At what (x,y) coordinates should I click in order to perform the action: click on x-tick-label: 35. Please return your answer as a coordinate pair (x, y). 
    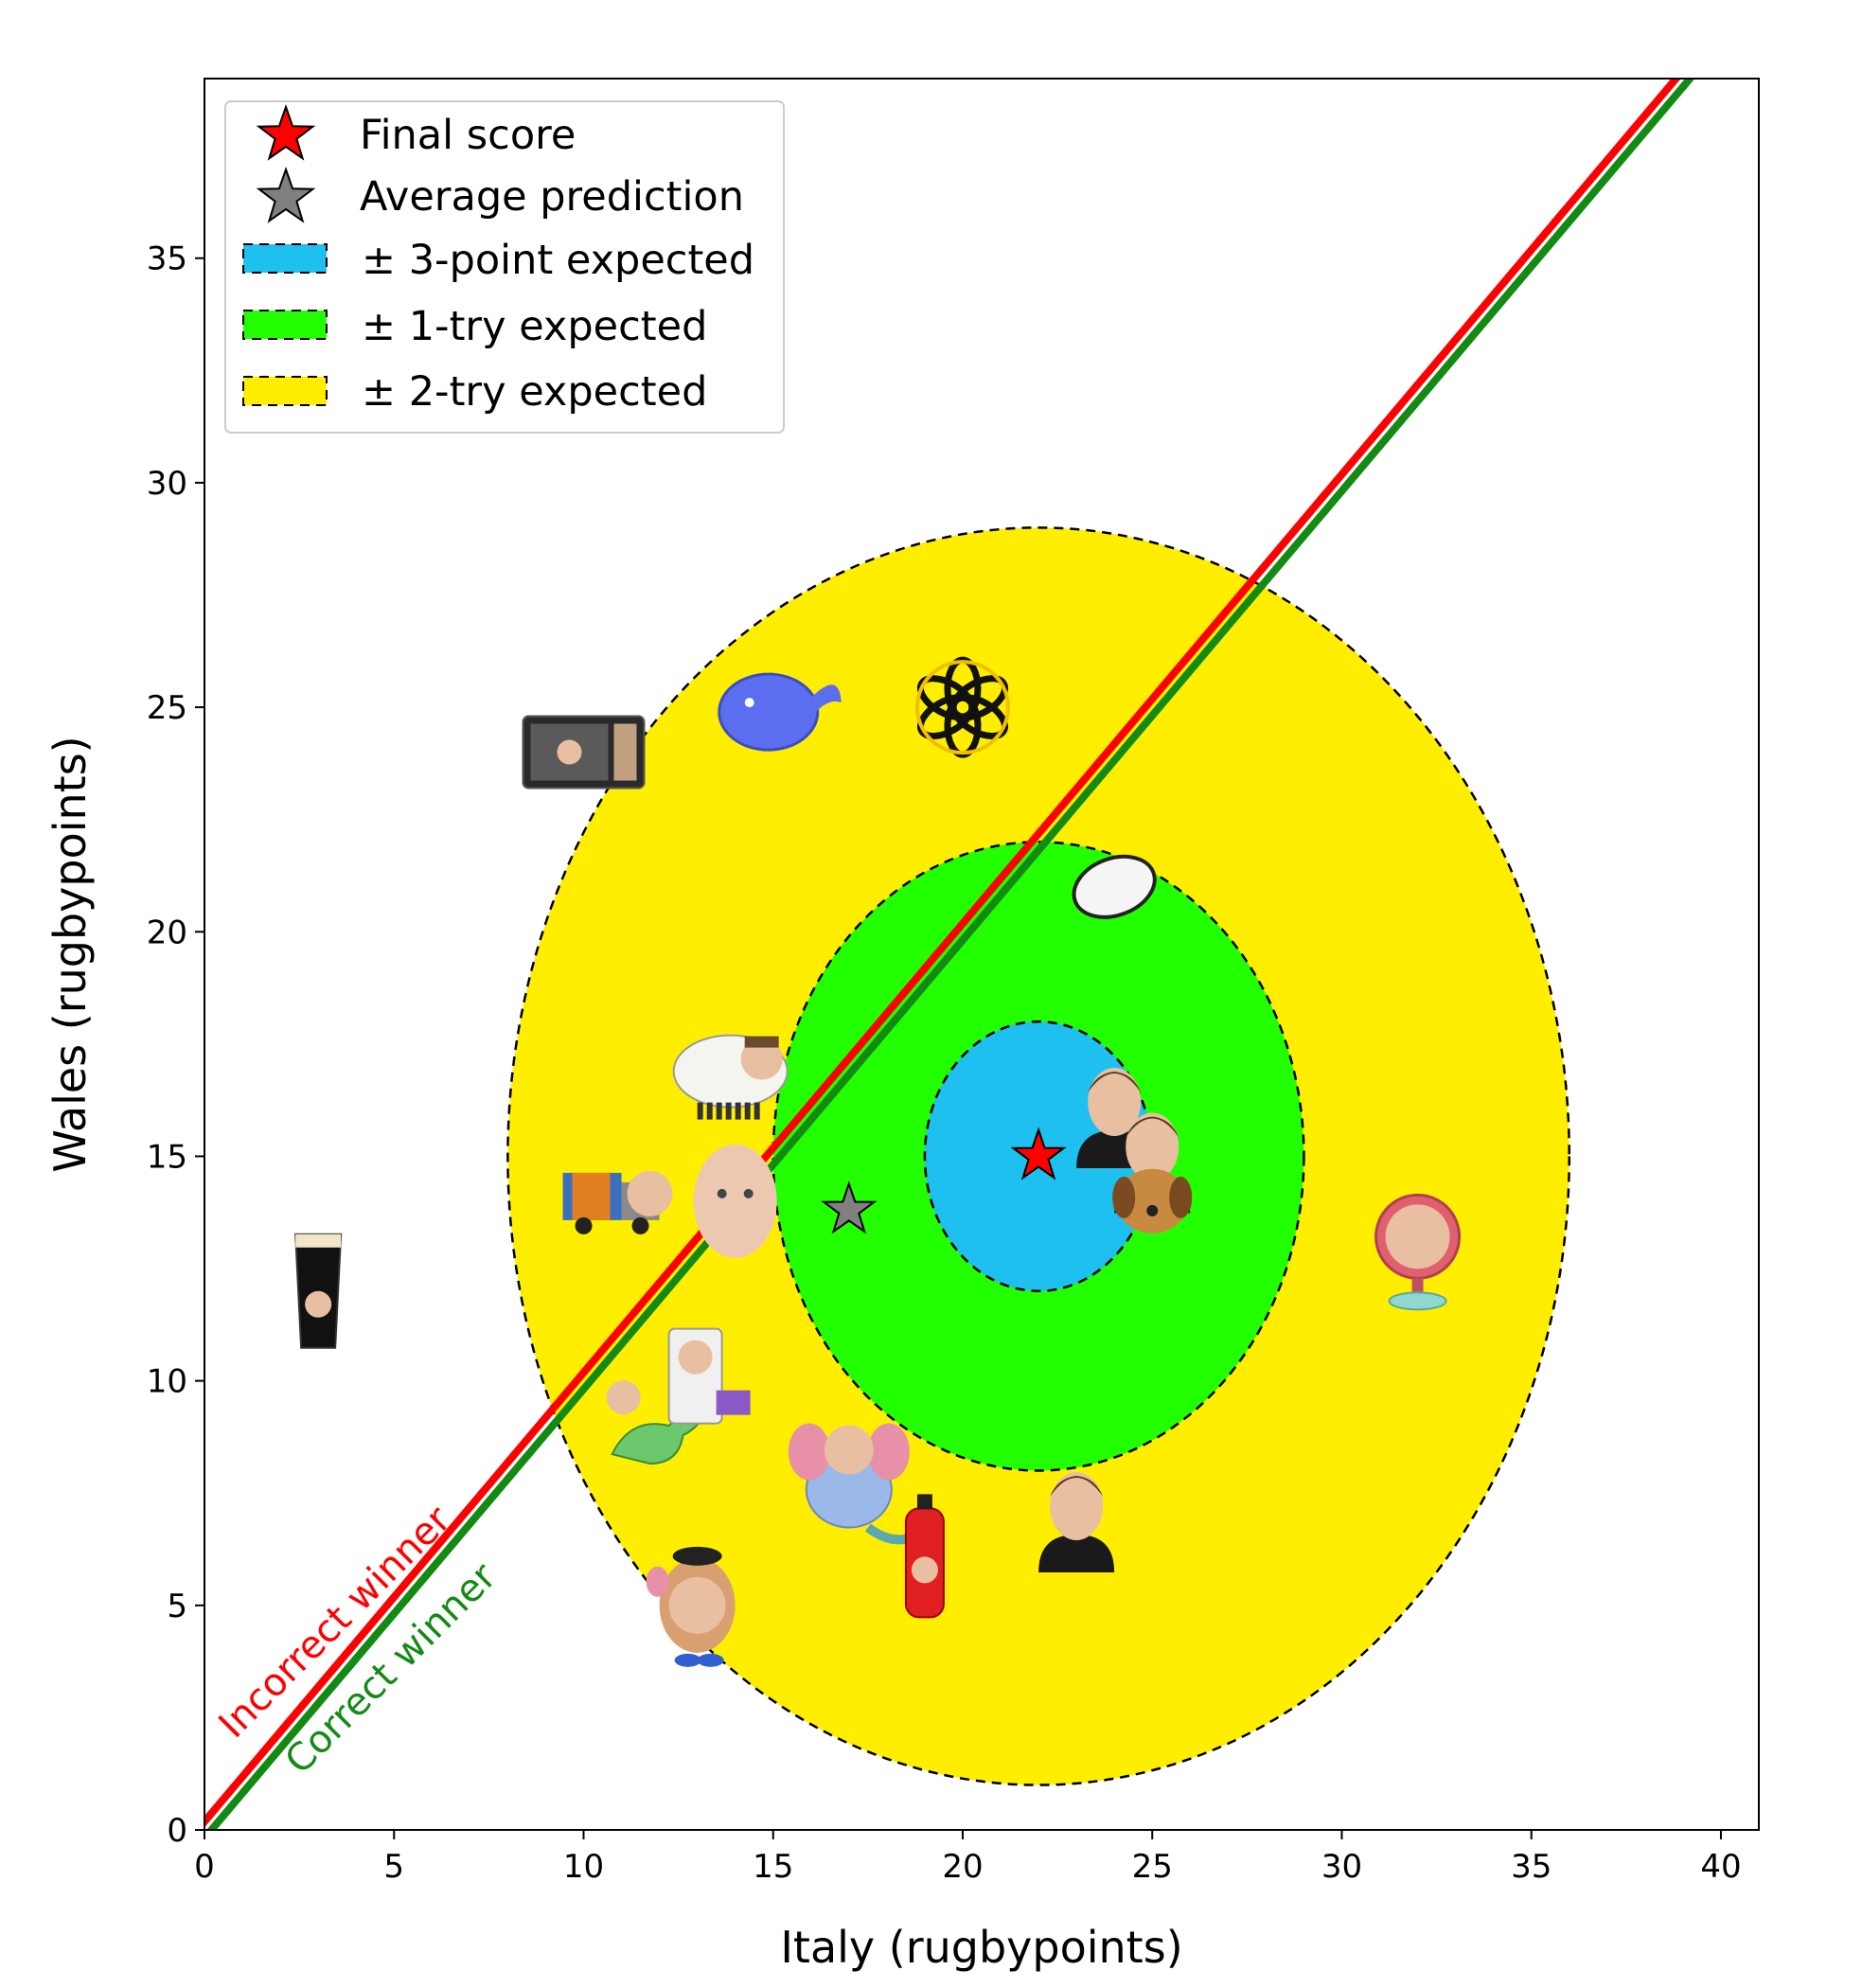
    Looking at the image, I should click on (1531, 1867).